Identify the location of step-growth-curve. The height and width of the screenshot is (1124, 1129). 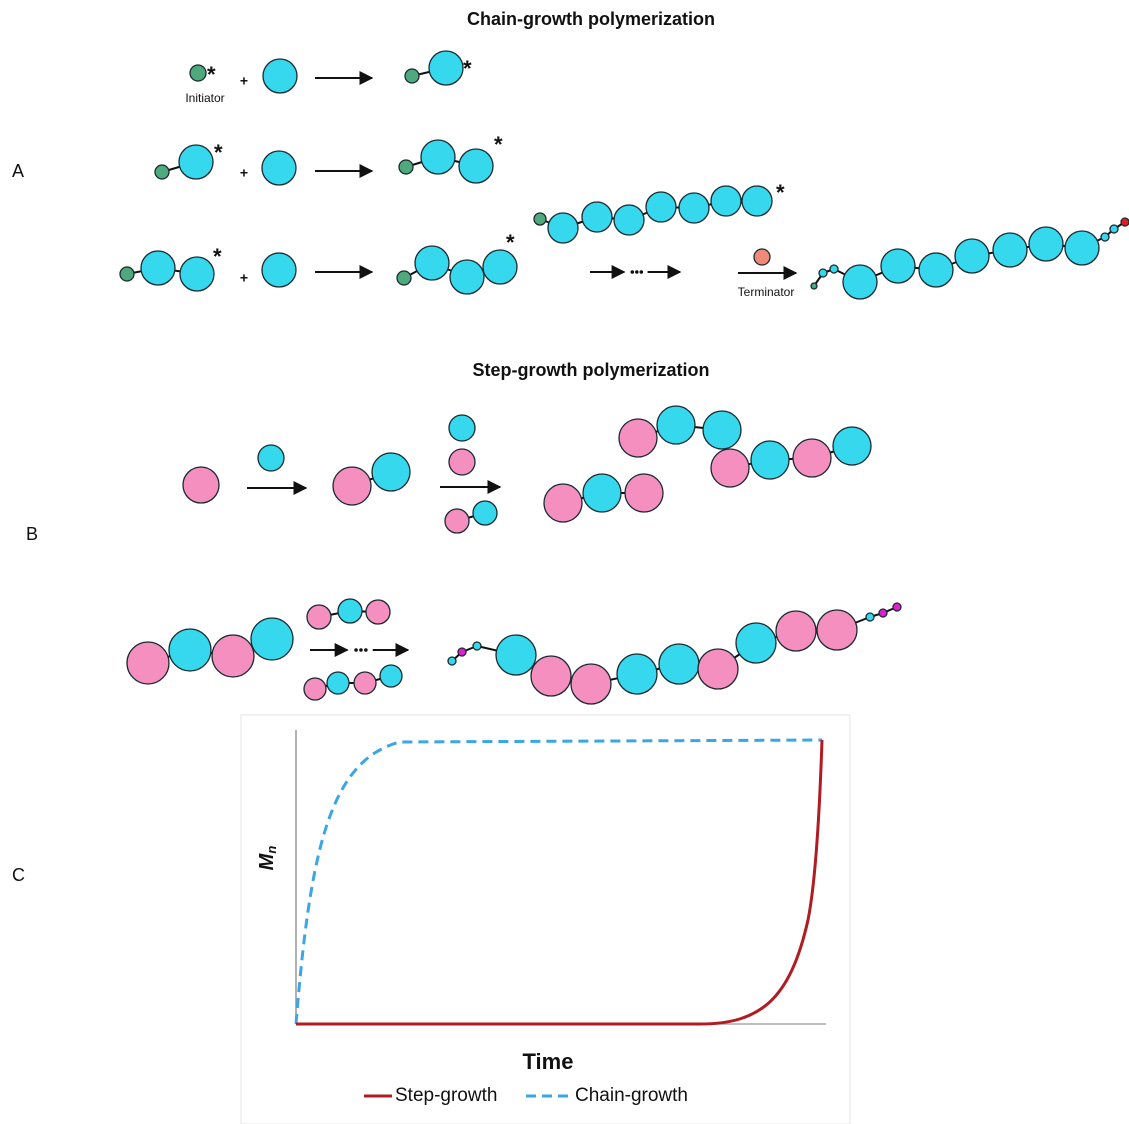
(560, 882).